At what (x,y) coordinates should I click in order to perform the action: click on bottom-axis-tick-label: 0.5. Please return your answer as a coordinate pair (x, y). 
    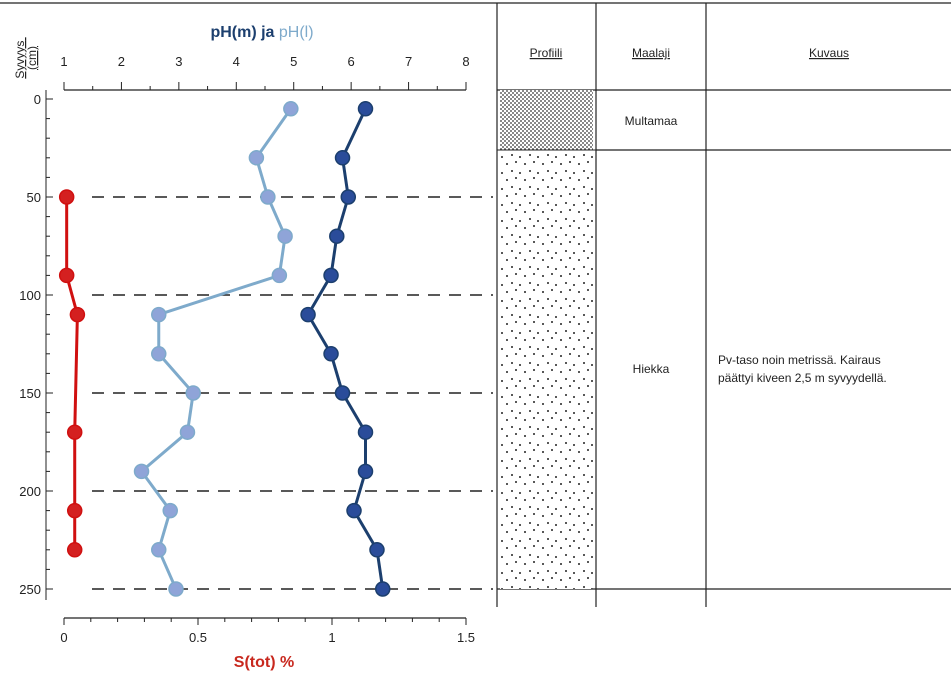
    Looking at the image, I should click on (198, 637).